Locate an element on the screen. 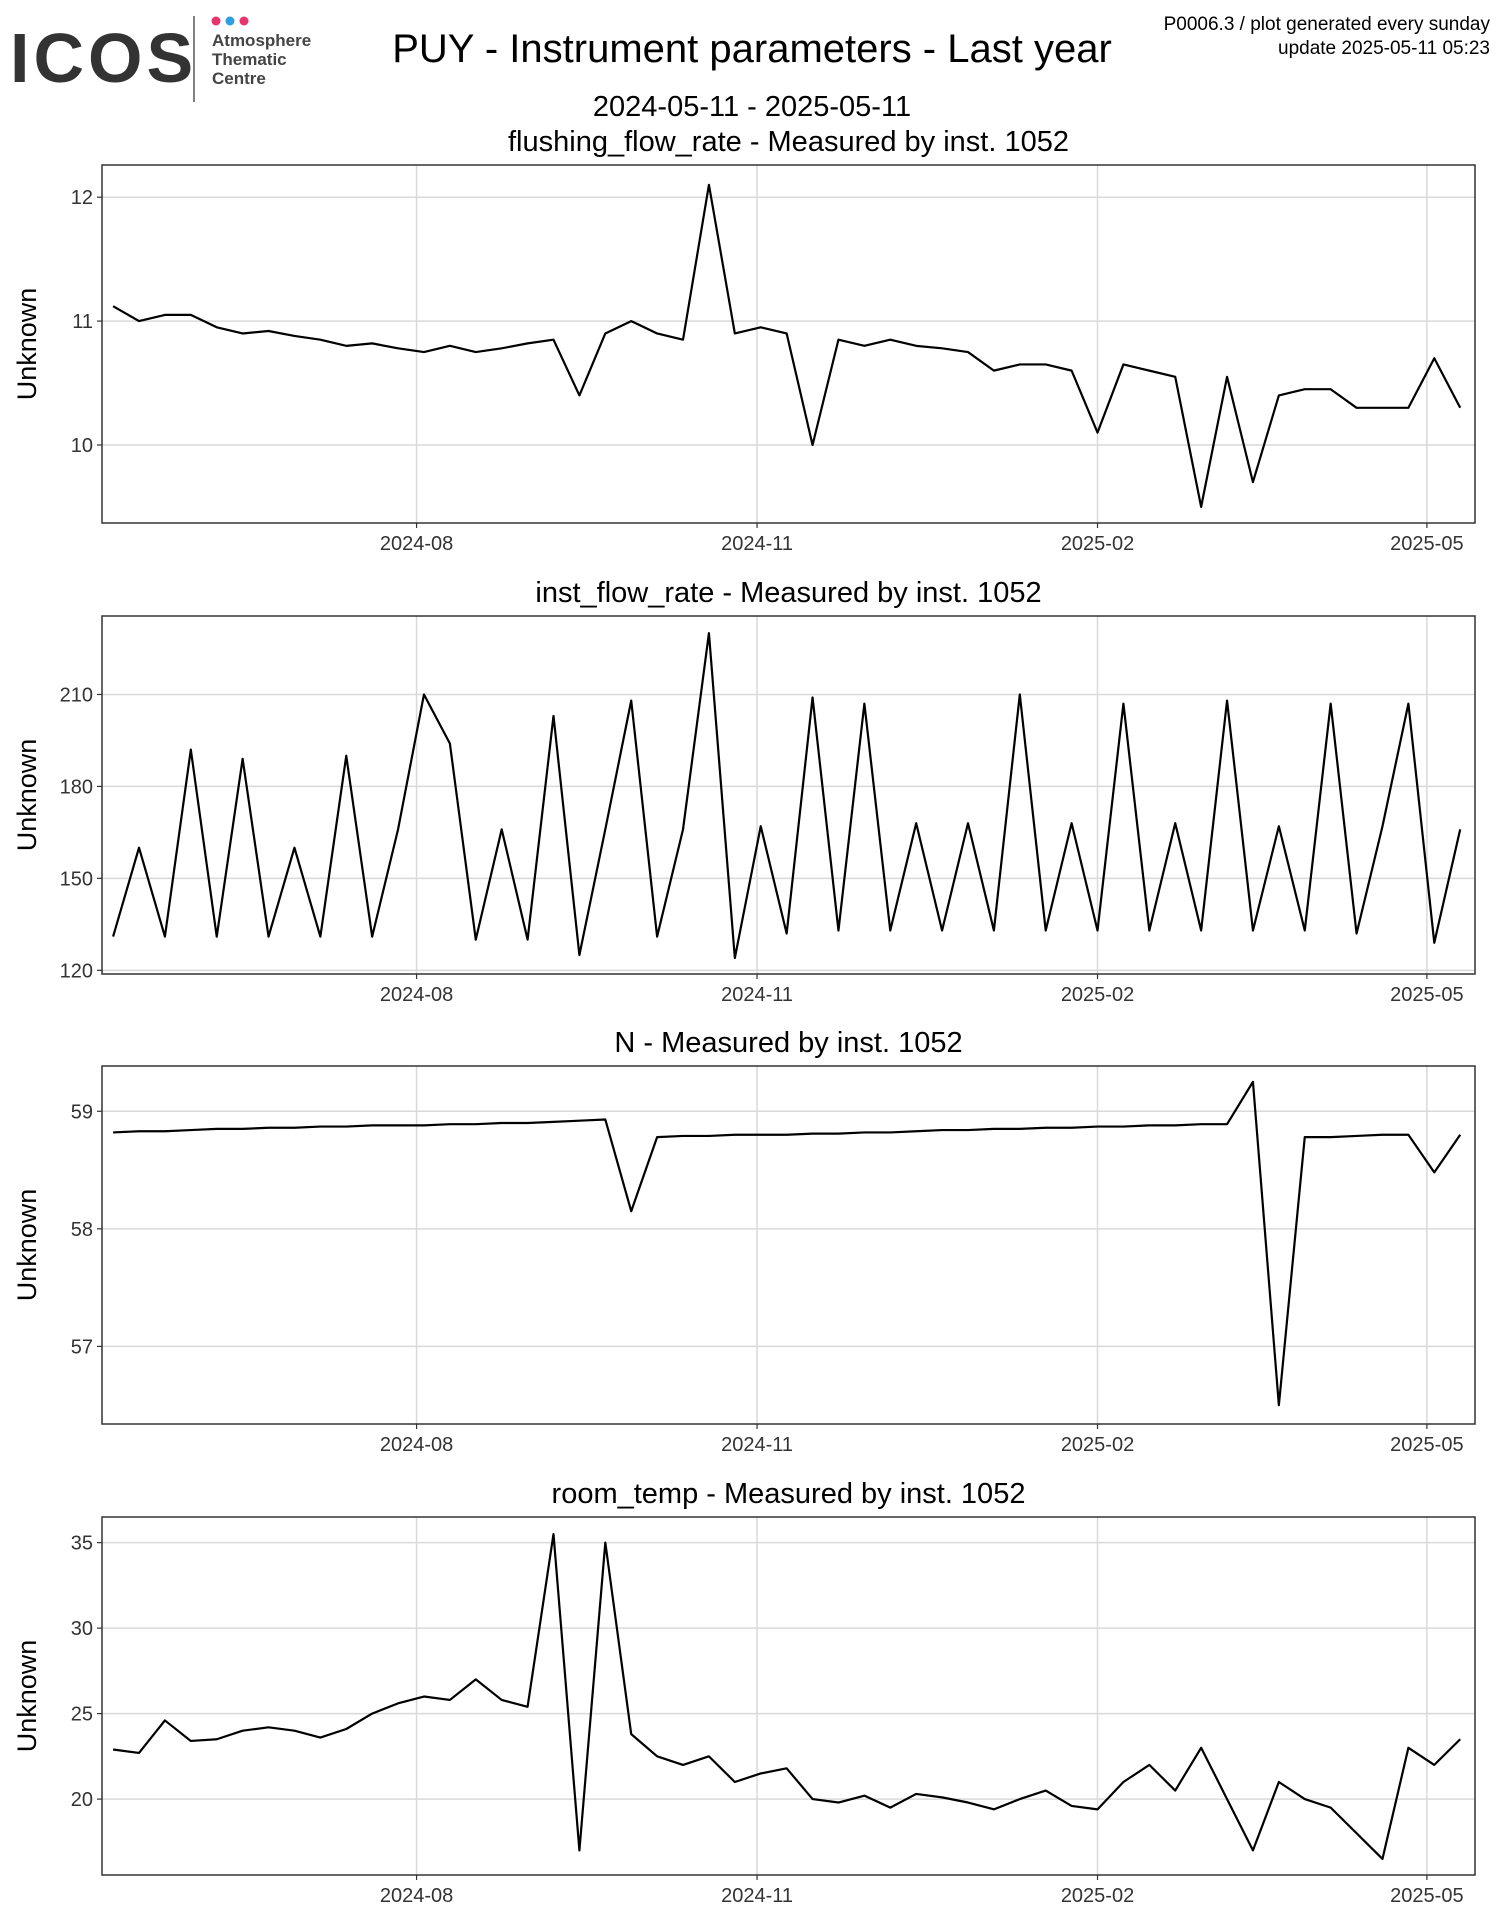  y-tick-label: 30 is located at coordinates (82, 1629).